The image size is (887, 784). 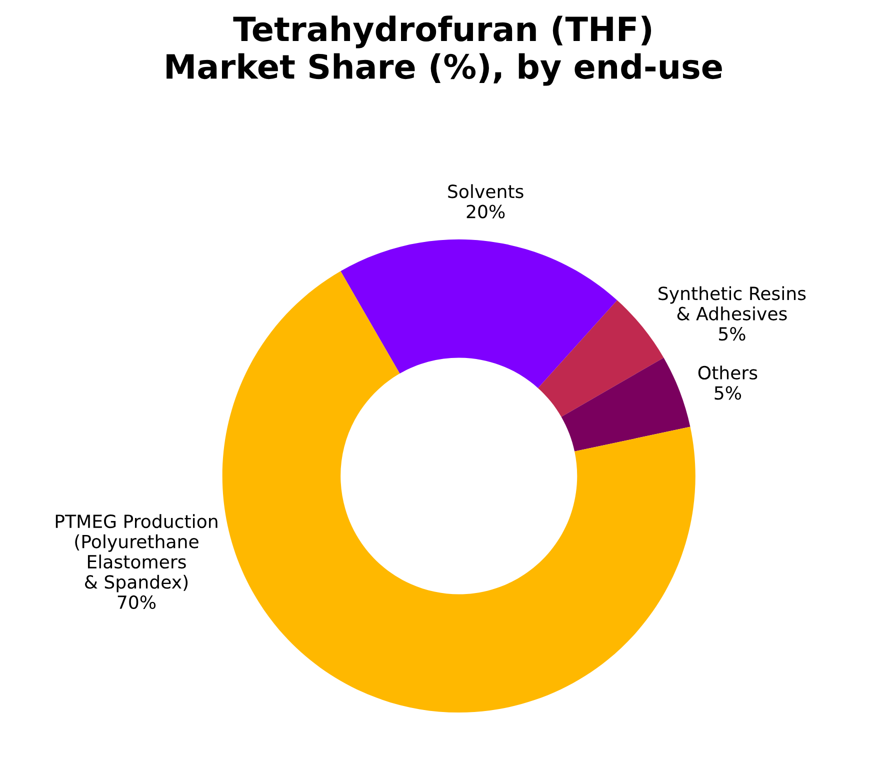 What do you see at coordinates (444, 51) in the screenshot?
I see `chart-title: Tetrahydrofuran (THF) Market Share (%), by end-use` at bounding box center [444, 51].